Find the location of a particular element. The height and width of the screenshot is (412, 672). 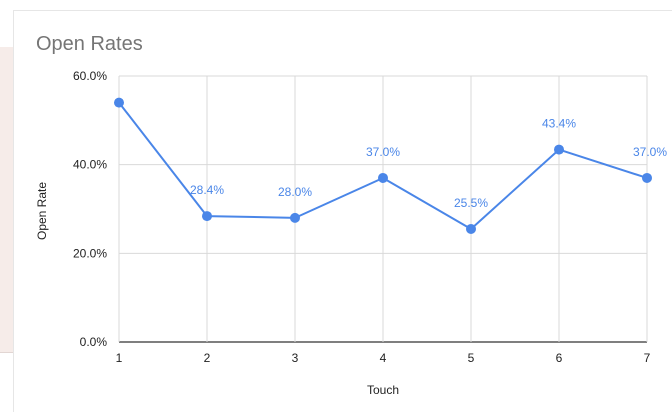

data-label-3: 28.0% is located at coordinates (295, 192).